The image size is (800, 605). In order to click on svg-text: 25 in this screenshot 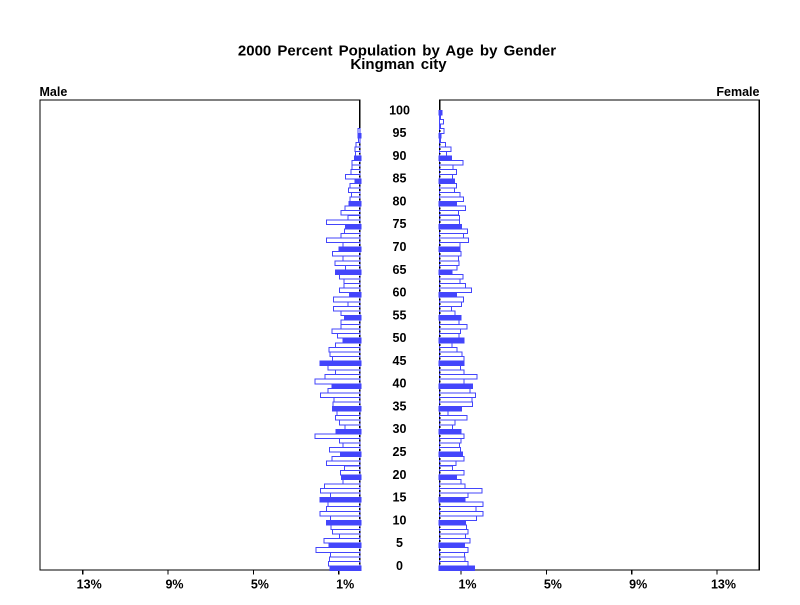, I will do `click(400, 452)`.